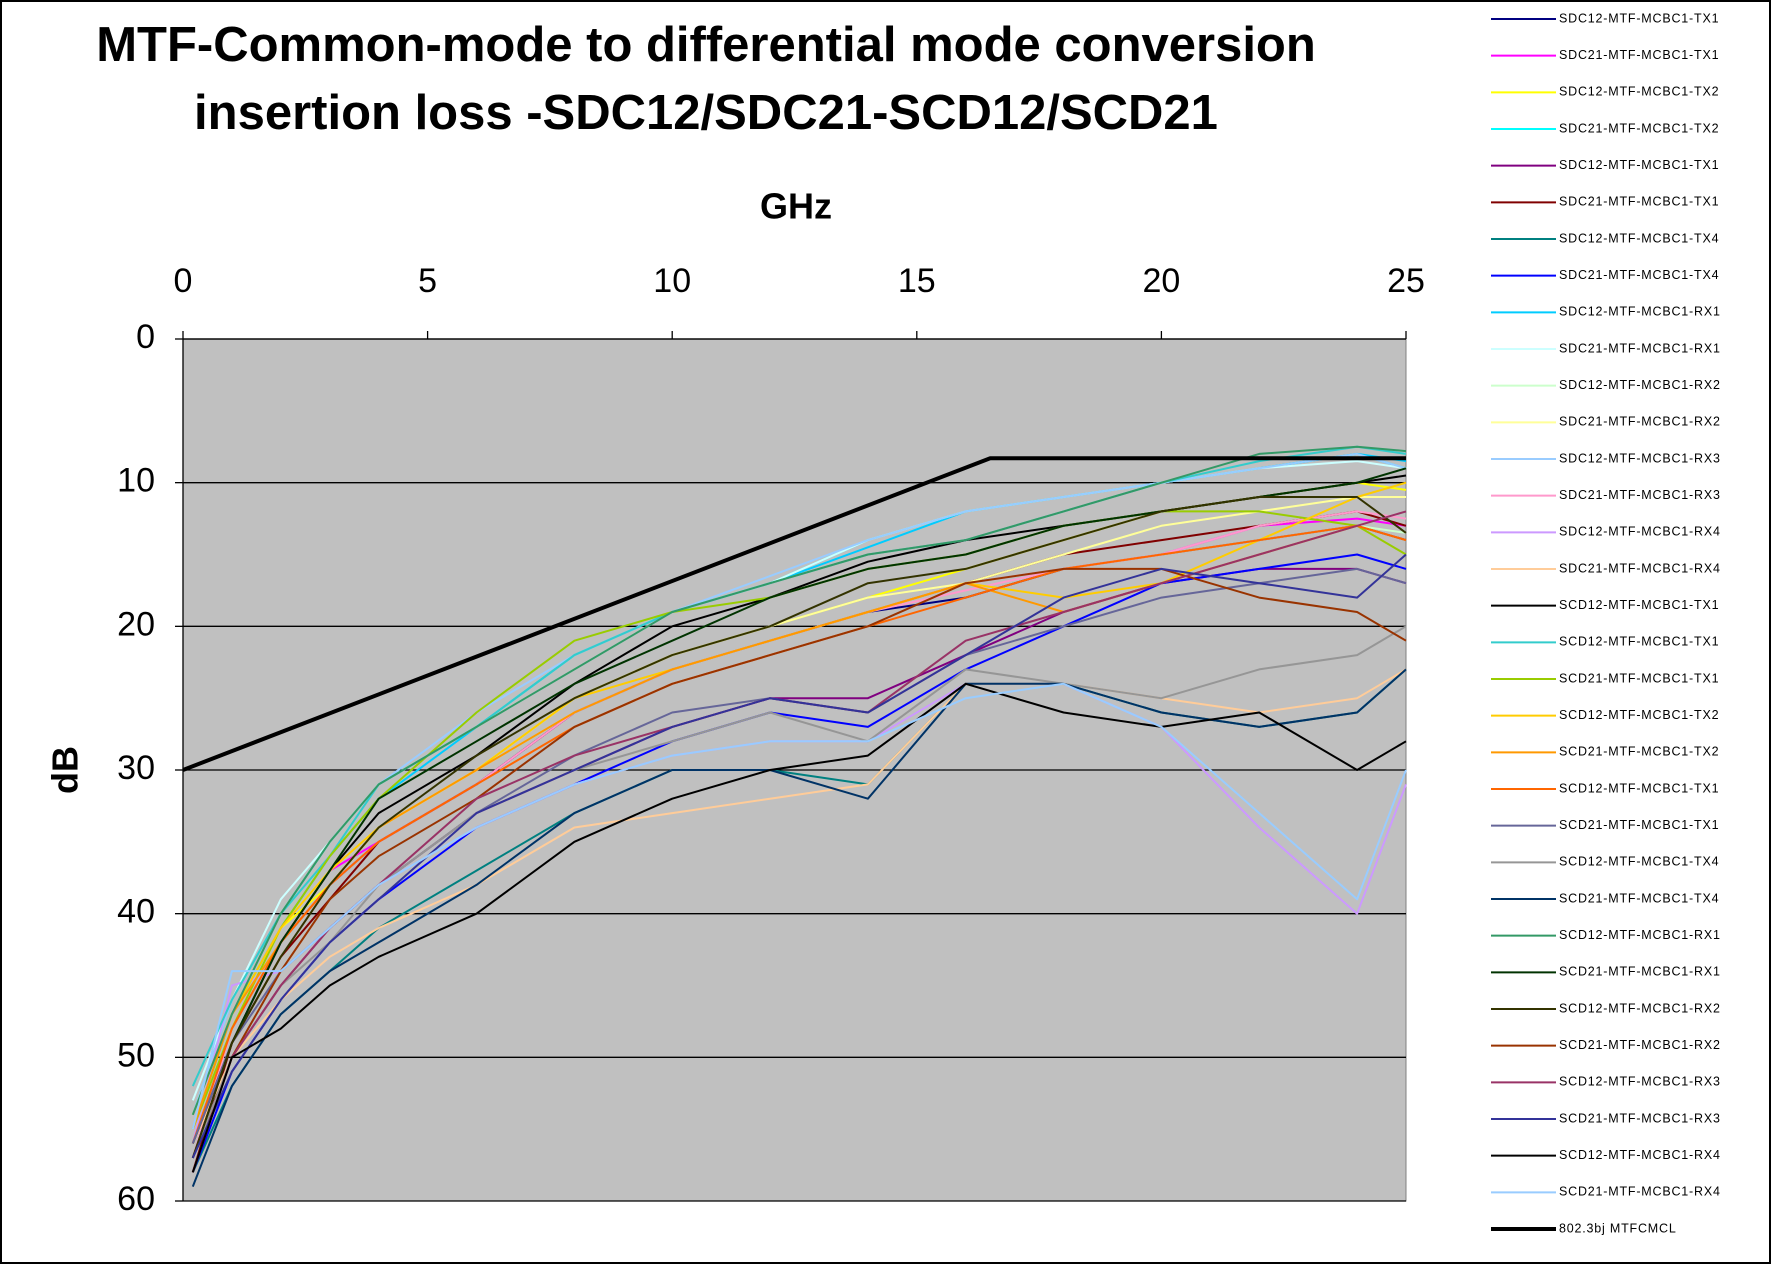  What do you see at coordinates (917, 281) in the screenshot?
I see `x-tick-label: 15` at bounding box center [917, 281].